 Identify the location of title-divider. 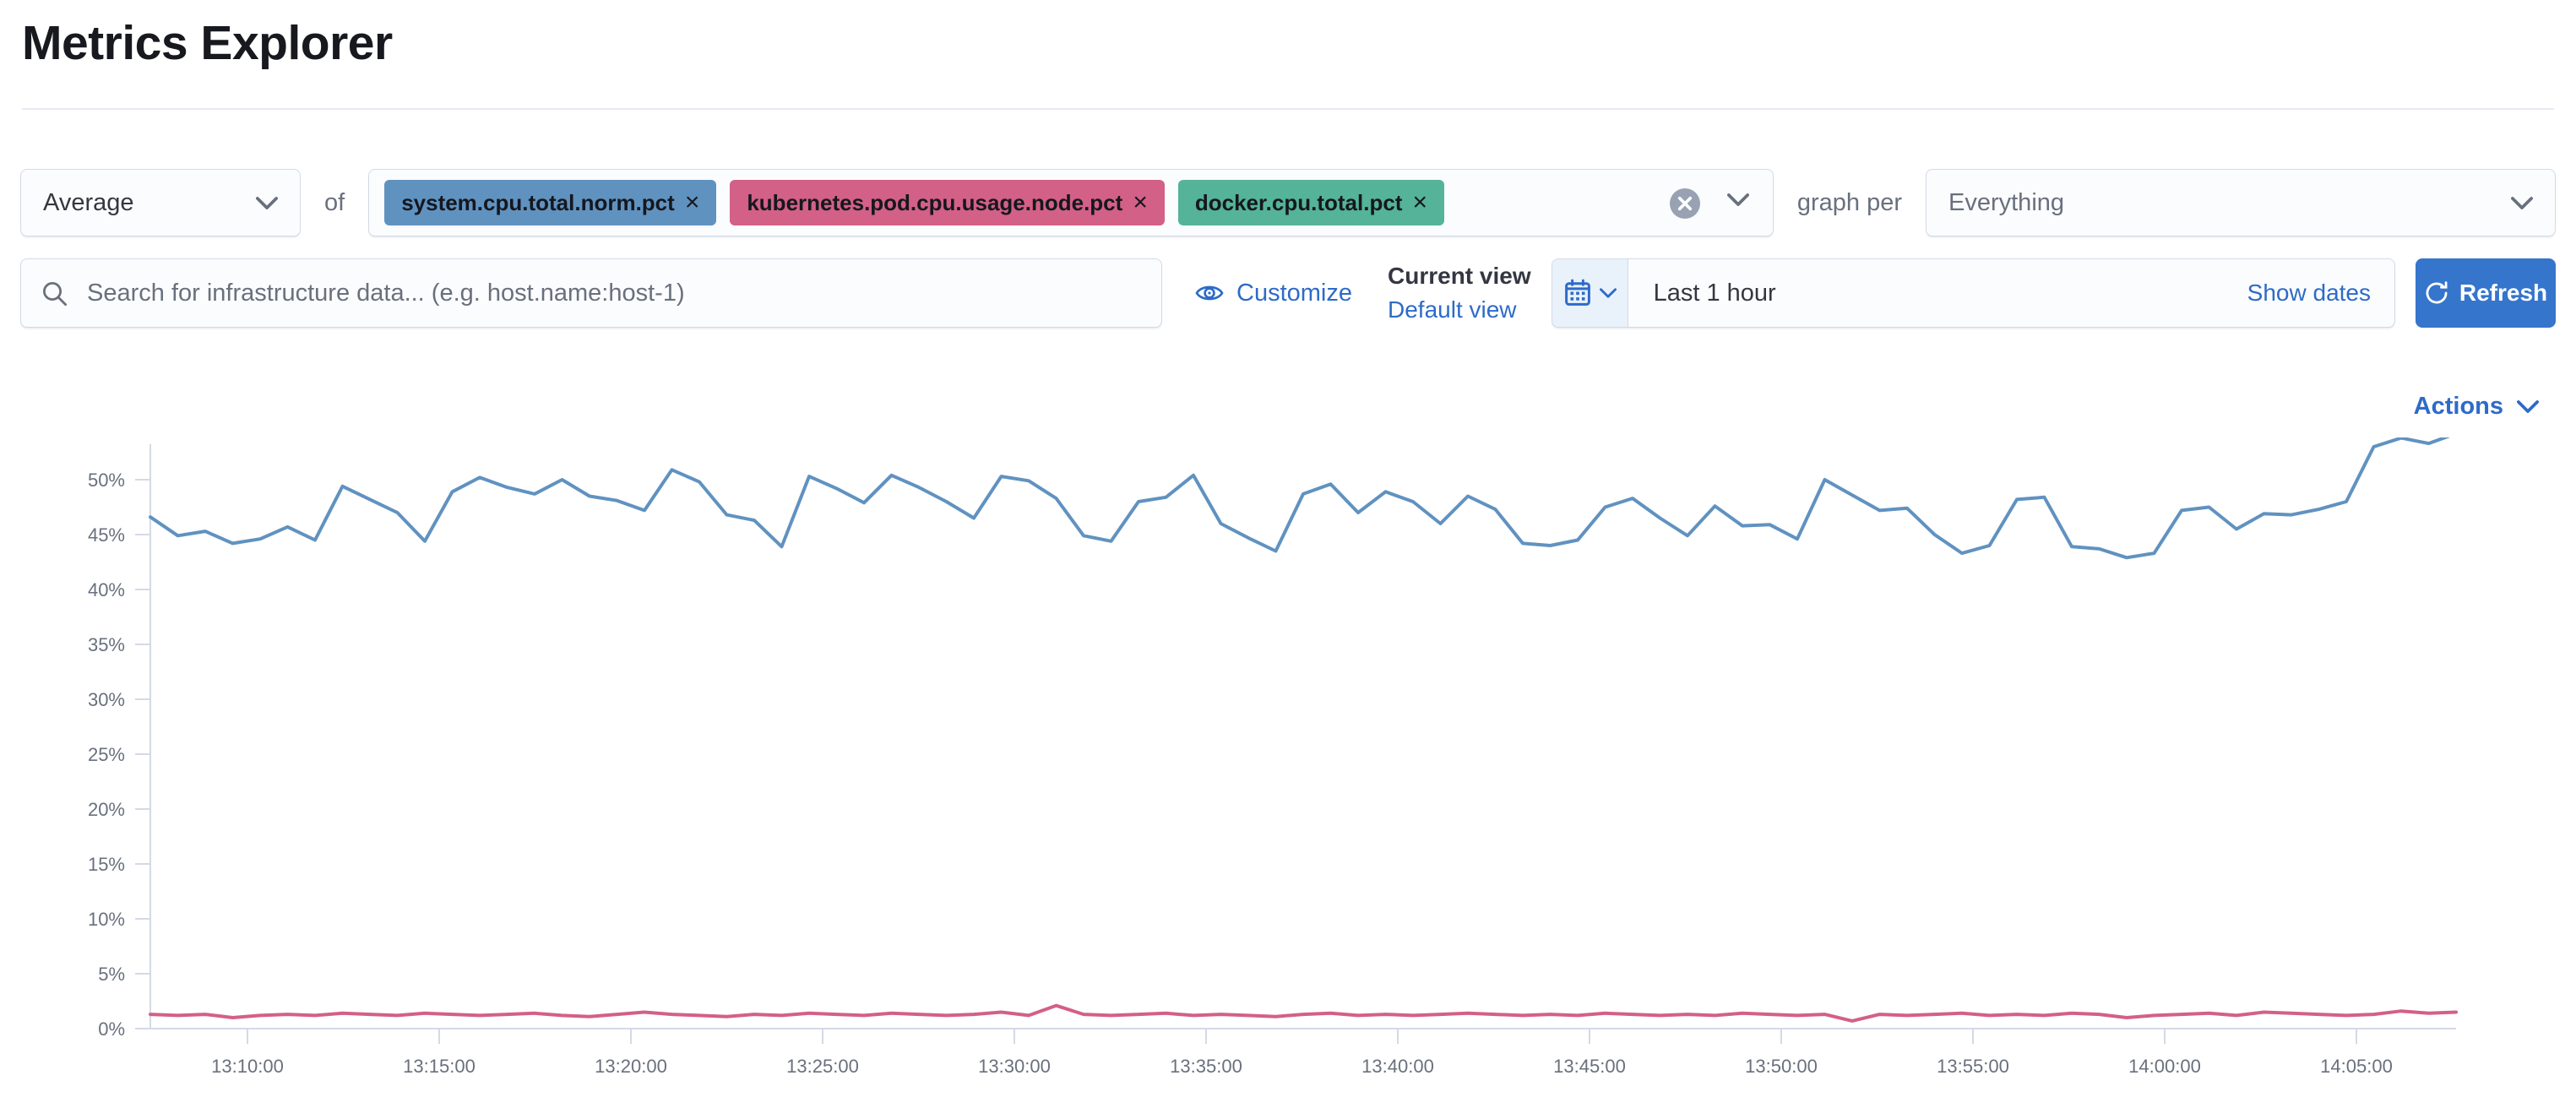
(1288, 109).